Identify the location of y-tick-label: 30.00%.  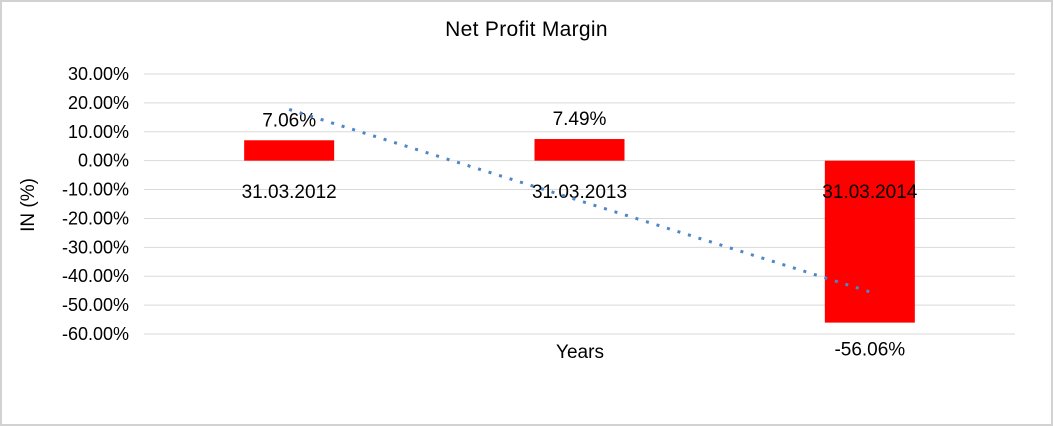
(98, 74).